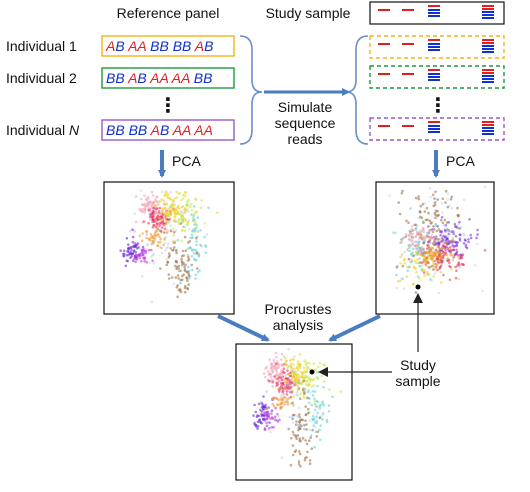 The image size is (530, 492). I want to click on genotype-string: BB AB AA AA BB, so click(159, 78).